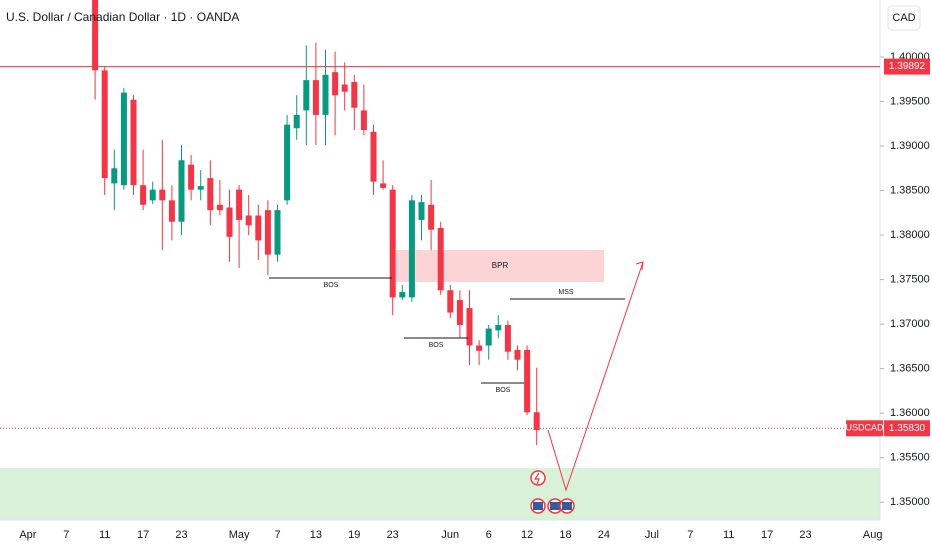 The width and height of the screenshot is (932, 550). What do you see at coordinates (910, 190) in the screenshot?
I see `y-tick-label: 1.38500` at bounding box center [910, 190].